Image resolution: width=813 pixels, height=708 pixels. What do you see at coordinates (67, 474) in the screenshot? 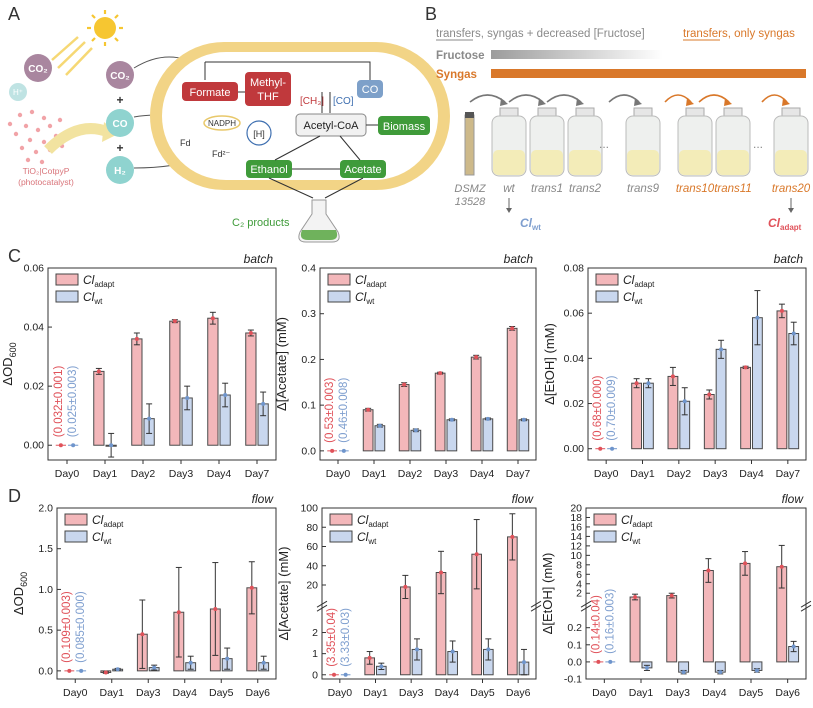
I see `x-tick-label: Day0` at bounding box center [67, 474].